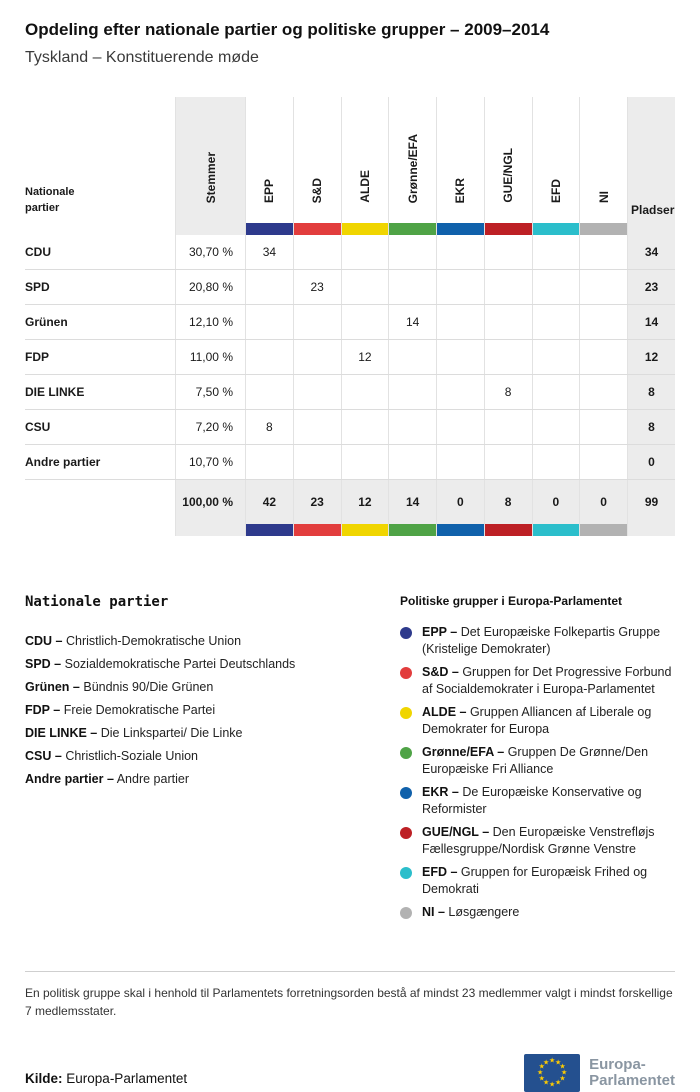  I want to click on ni-strip-cell, so click(603, 530).